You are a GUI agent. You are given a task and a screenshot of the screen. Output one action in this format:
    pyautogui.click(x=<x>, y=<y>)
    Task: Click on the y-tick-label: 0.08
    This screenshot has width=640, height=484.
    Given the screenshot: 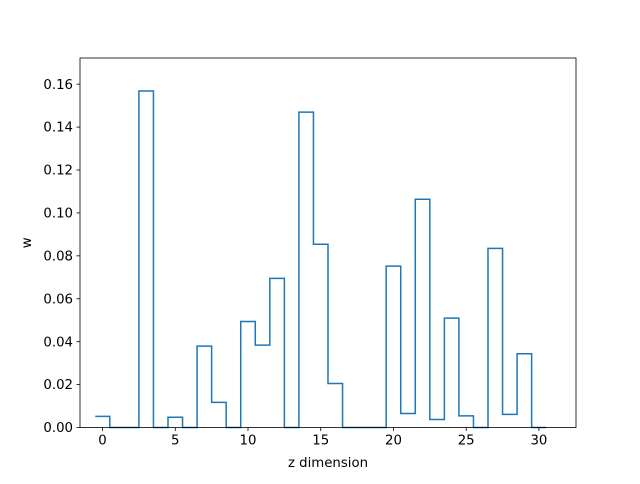 What is the action you would take?
    pyautogui.click(x=58, y=256)
    